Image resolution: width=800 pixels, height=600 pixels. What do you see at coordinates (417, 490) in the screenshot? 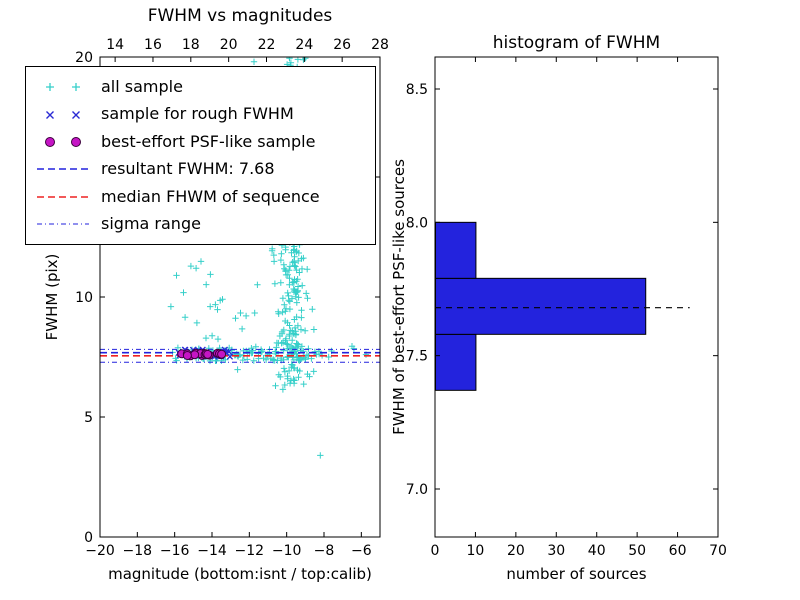
I see `tick-label: 7.0` at bounding box center [417, 490].